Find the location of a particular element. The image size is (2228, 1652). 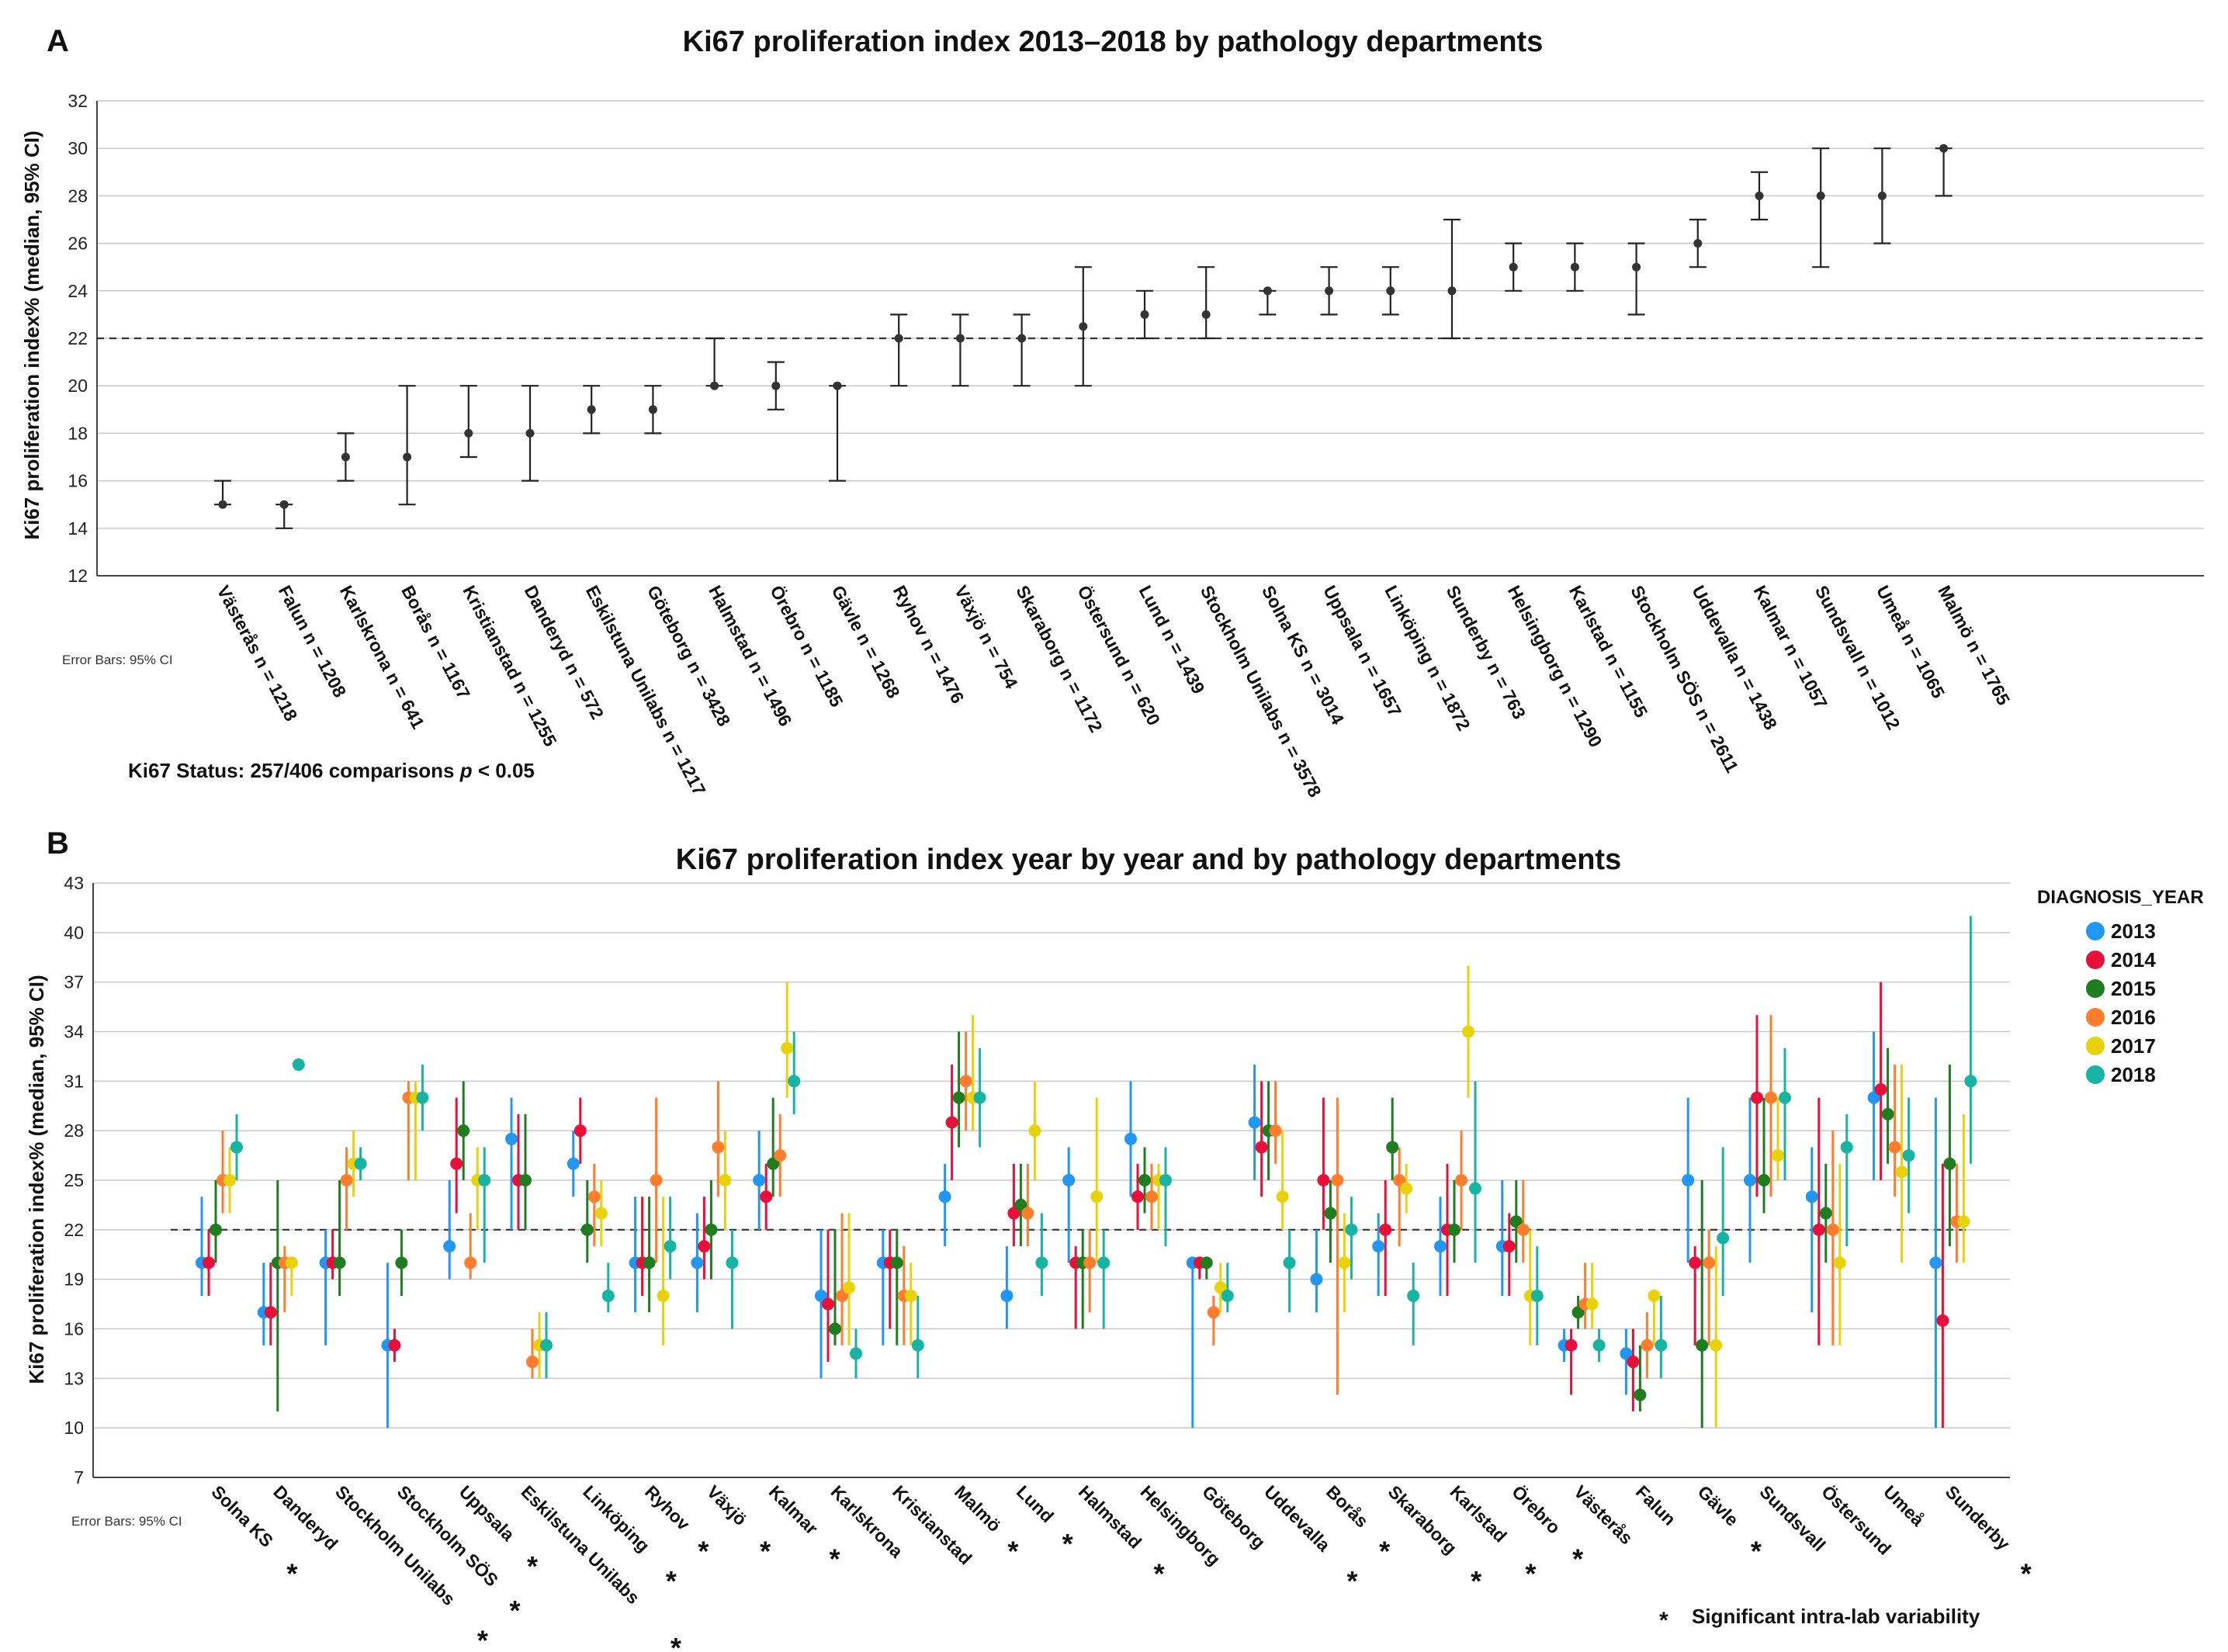

x-tick-label-b: Örebro is located at coordinates (1536, 1509).